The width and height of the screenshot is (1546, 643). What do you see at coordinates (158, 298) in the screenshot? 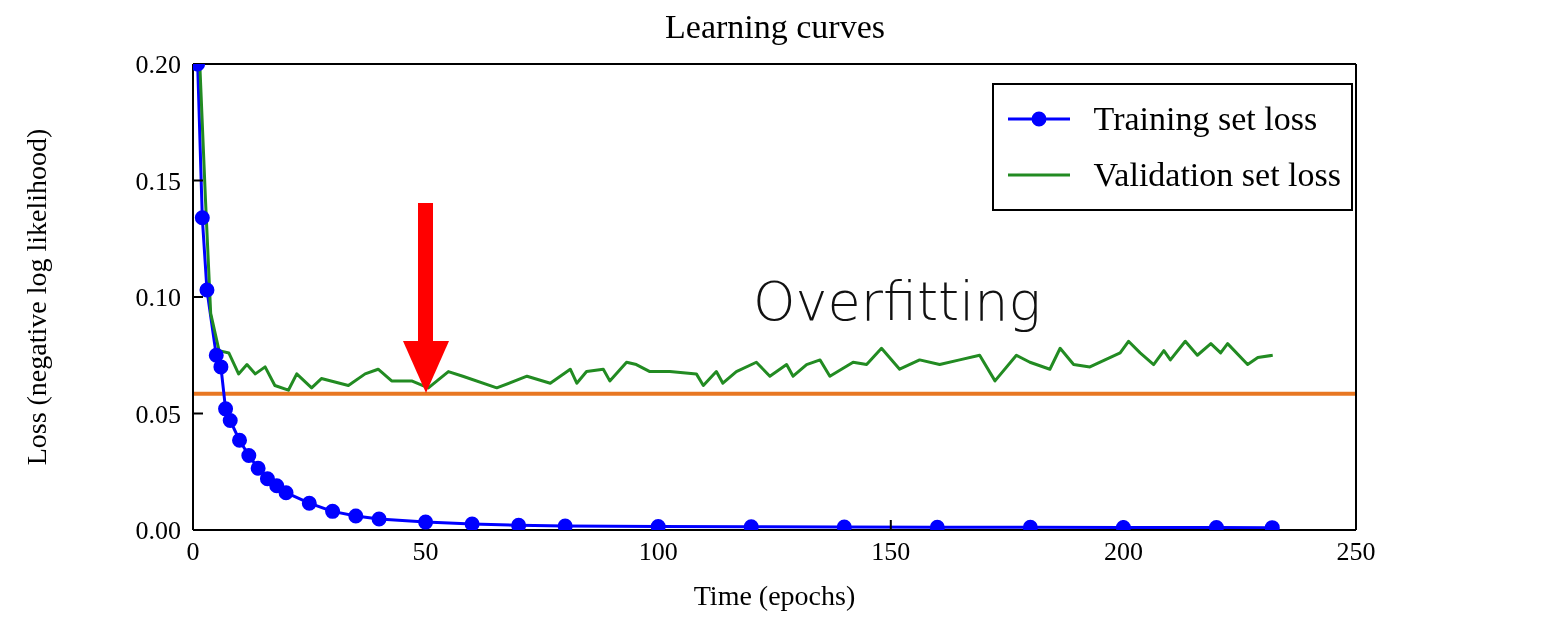
I see `y-tick-label: 0.10` at bounding box center [158, 298].